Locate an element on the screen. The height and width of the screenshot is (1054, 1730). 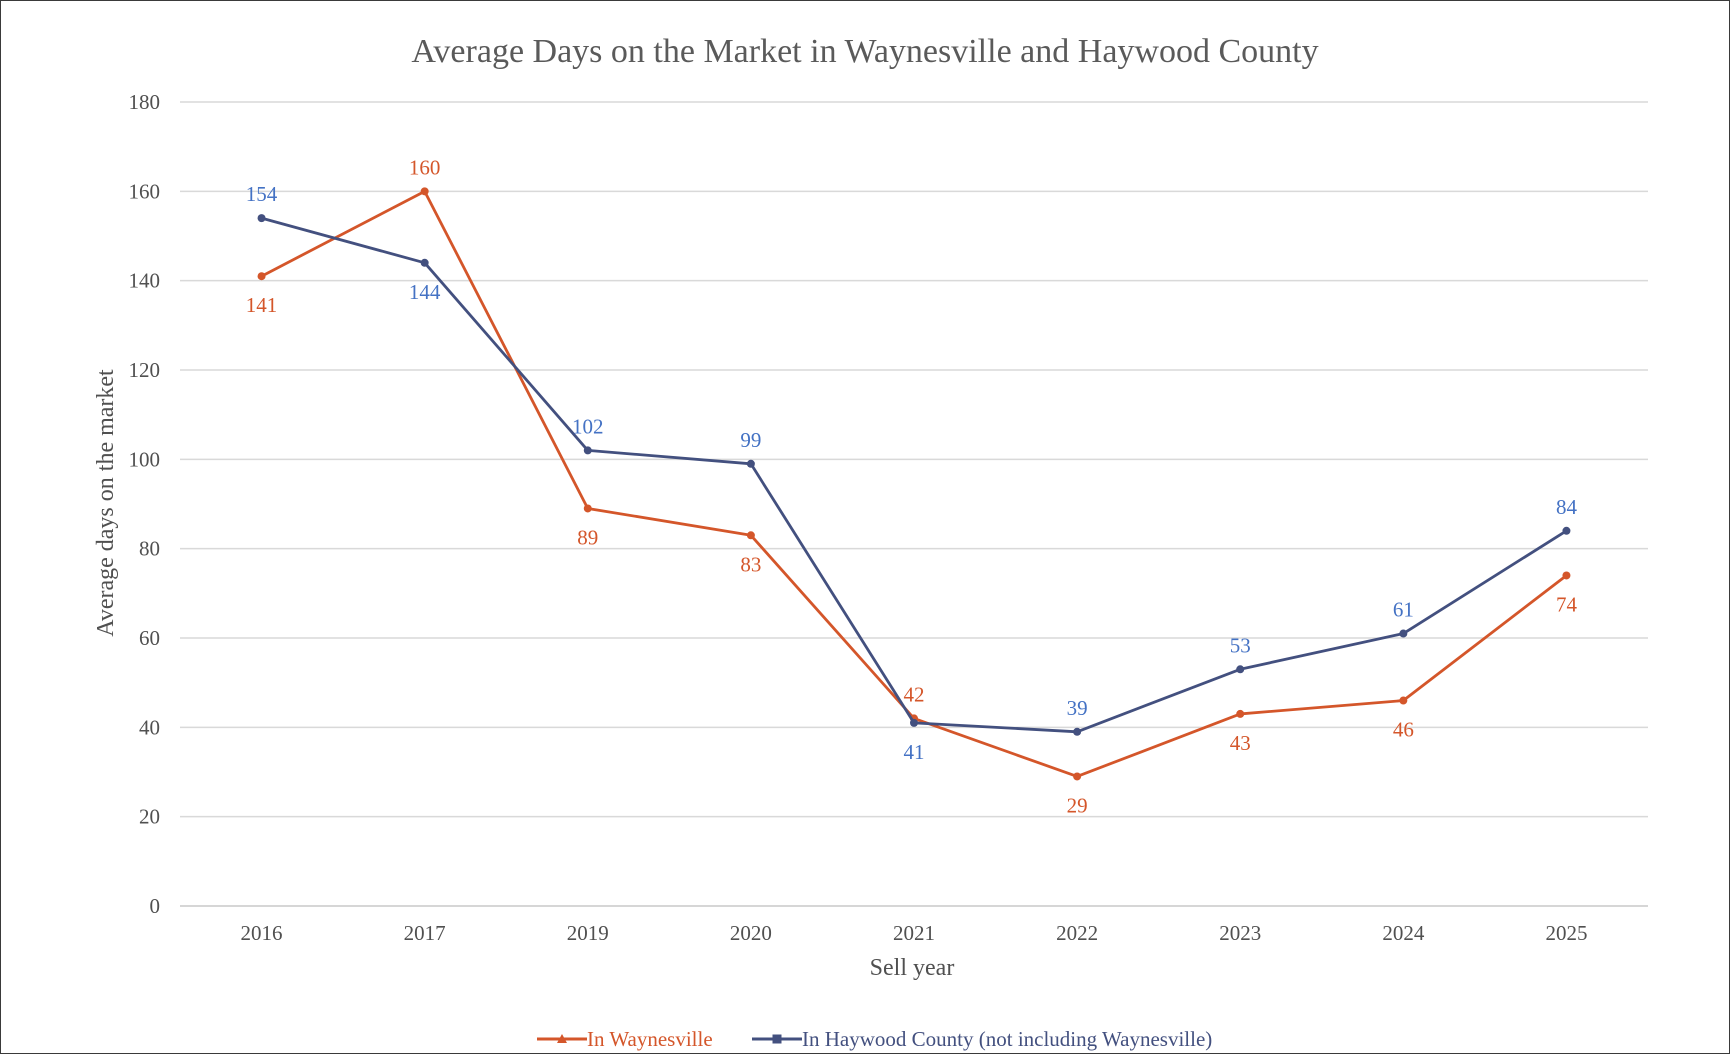
y-tick-label: 0 is located at coordinates (155, 906).